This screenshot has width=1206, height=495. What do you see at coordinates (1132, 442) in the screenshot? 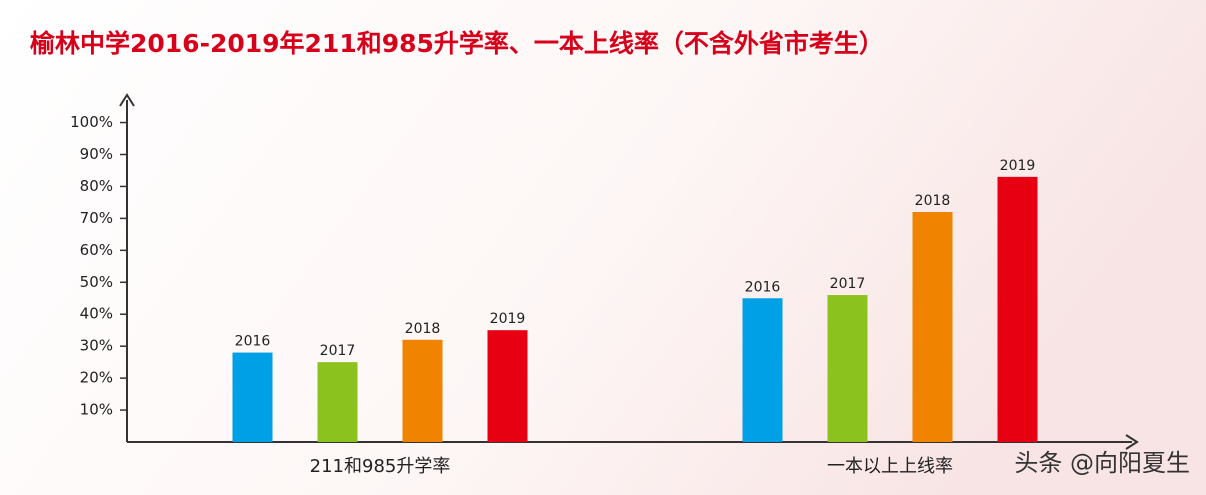
I see `x-axis-arrow` at bounding box center [1132, 442].